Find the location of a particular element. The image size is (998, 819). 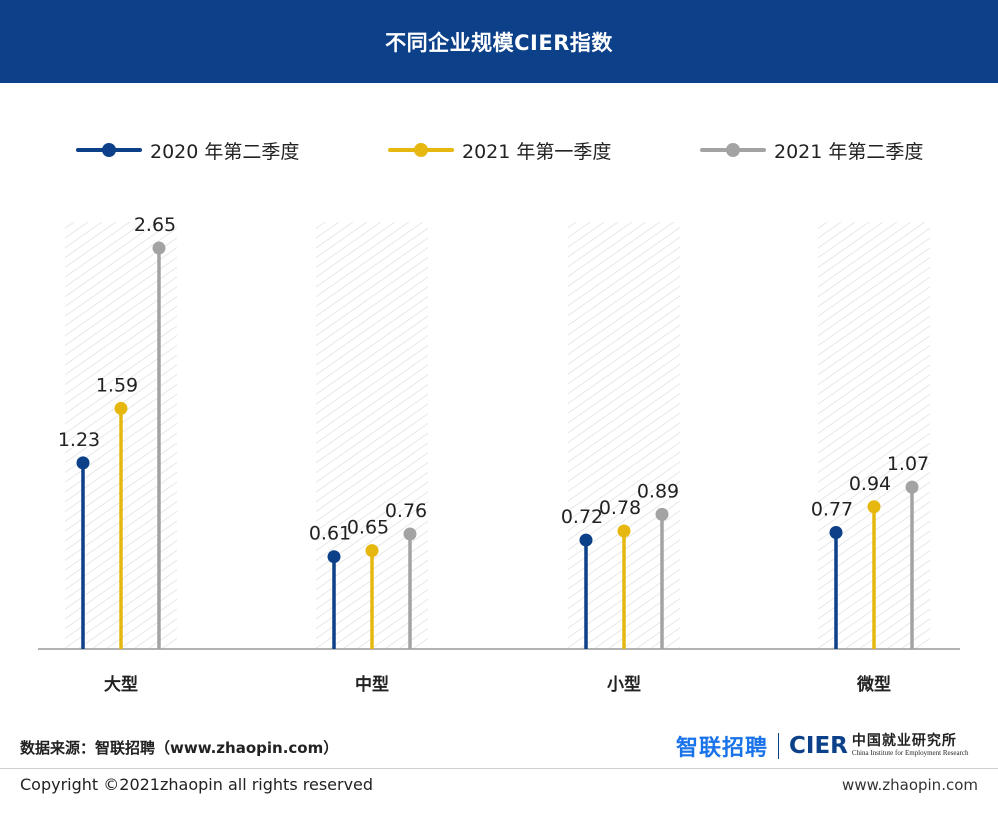

website-link: www.zhaopin.com is located at coordinates (910, 785).